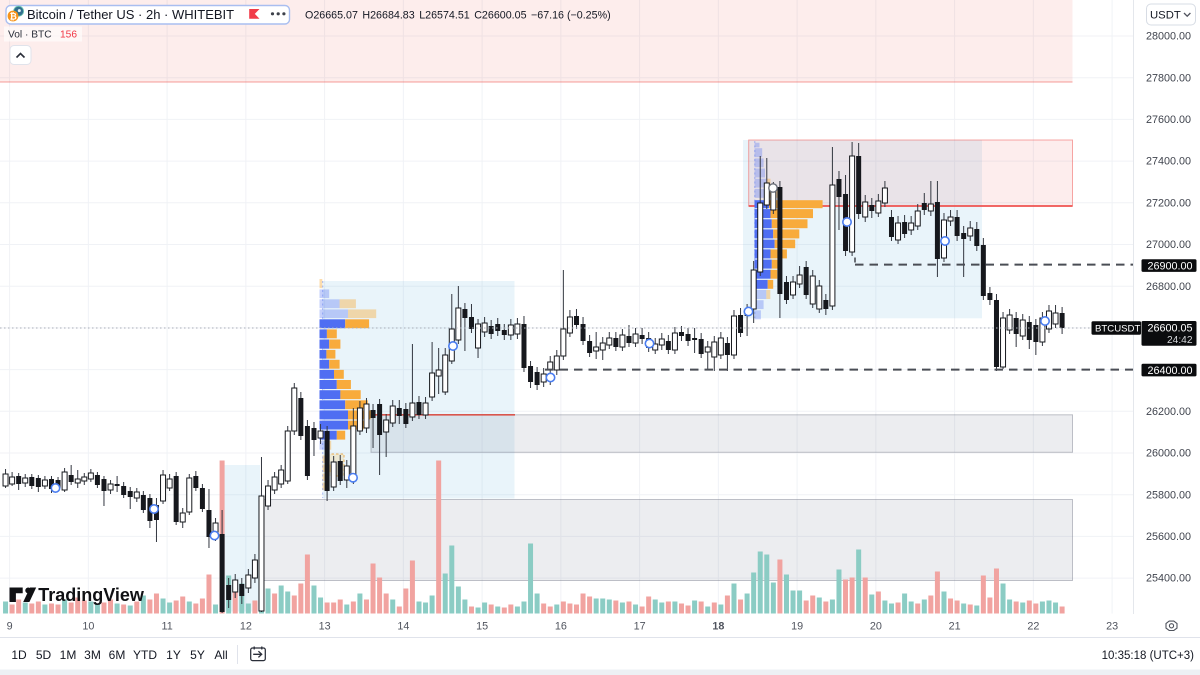  I want to click on svg-text: 27600.00, so click(1168, 120).